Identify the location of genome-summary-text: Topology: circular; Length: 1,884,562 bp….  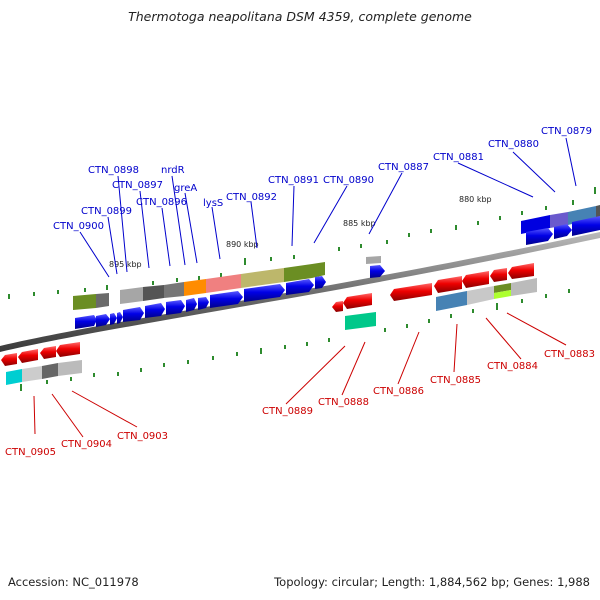
(432, 582).